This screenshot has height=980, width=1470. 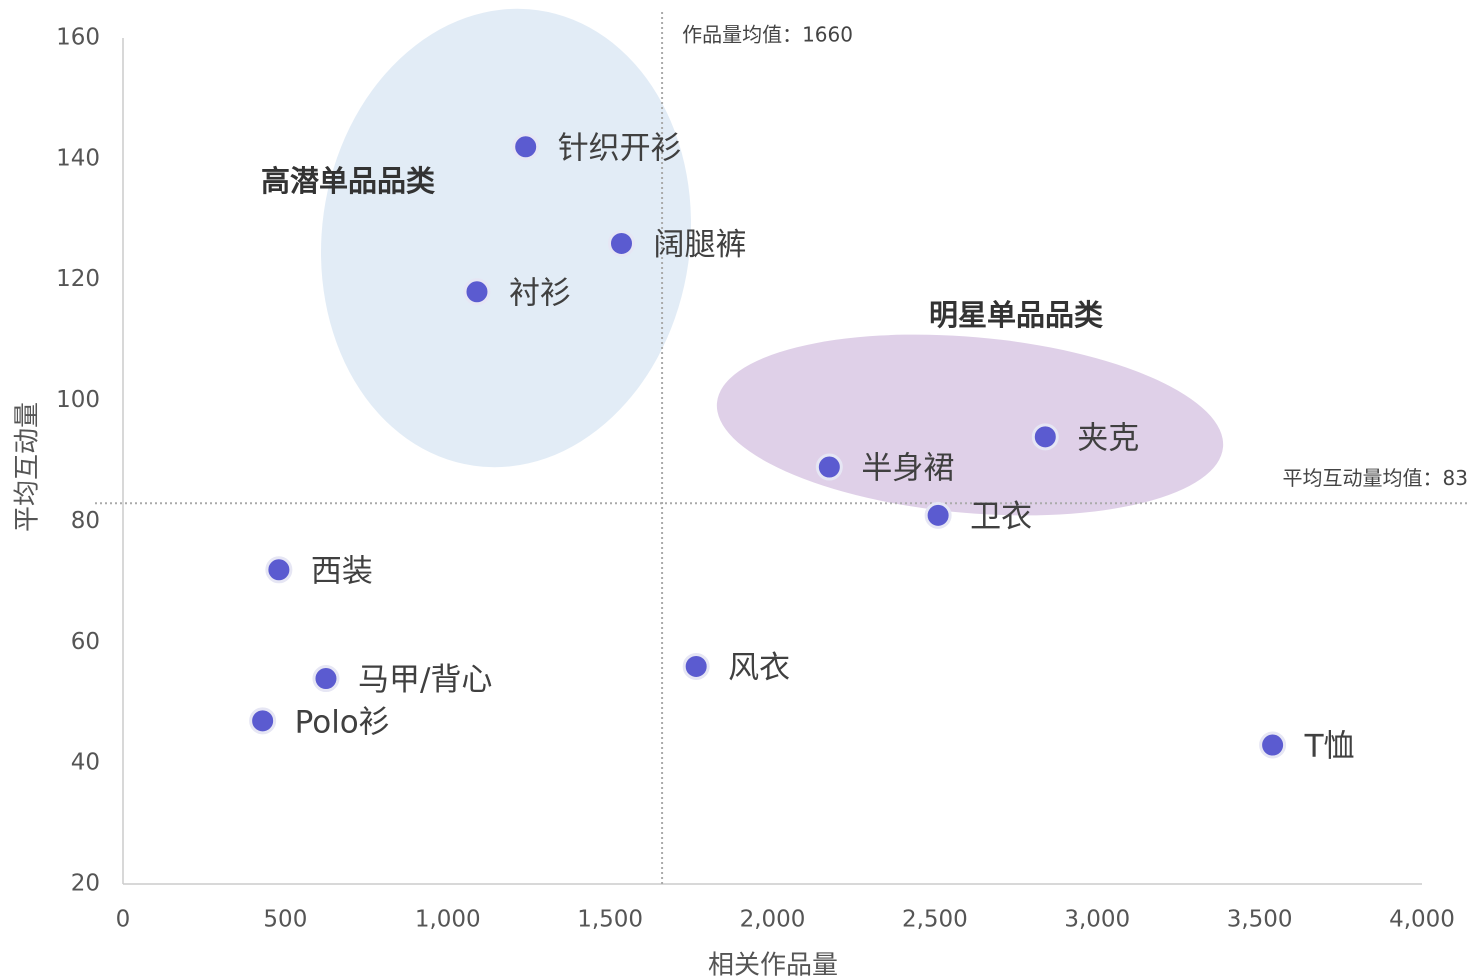 I want to click on point-label: T恤, so click(x=1329, y=747).